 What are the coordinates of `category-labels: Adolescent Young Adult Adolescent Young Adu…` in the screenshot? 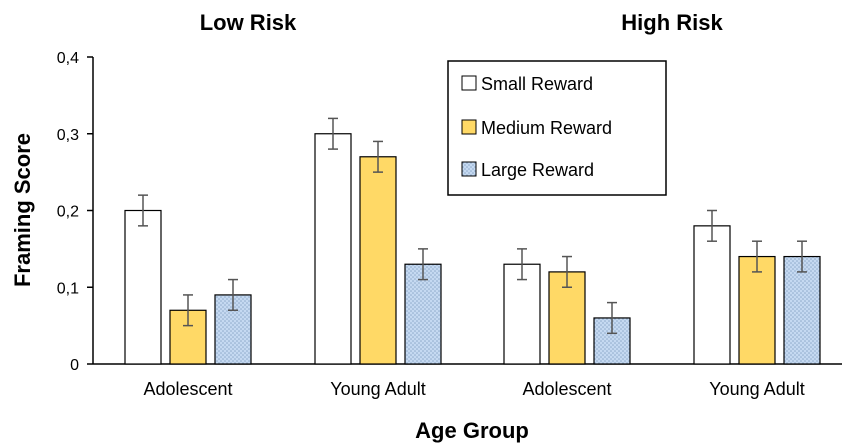 It's located at (473, 389).